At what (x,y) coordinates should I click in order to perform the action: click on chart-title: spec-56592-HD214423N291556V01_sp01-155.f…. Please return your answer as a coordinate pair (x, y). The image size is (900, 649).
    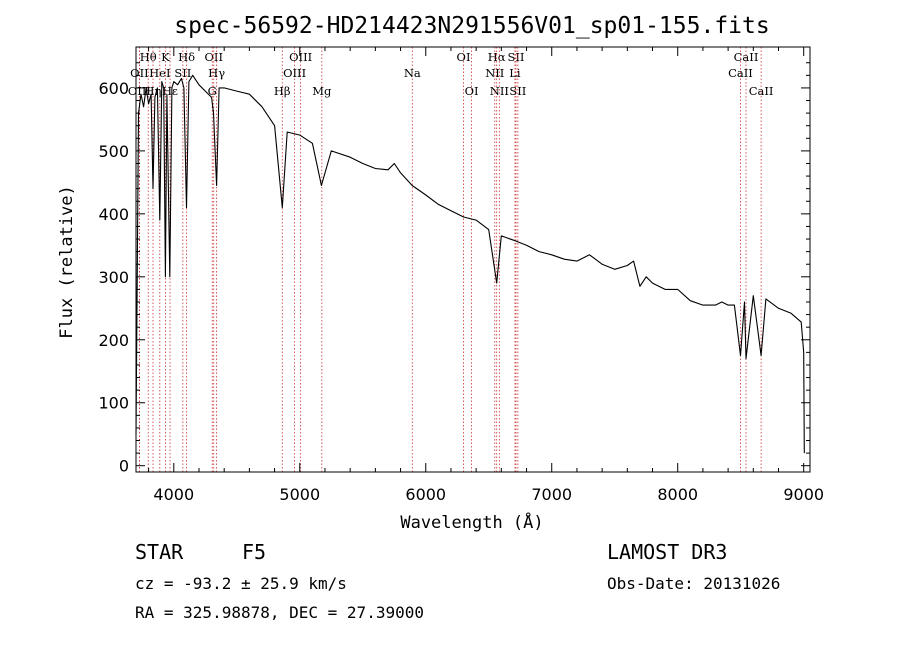
    Looking at the image, I should click on (471, 26).